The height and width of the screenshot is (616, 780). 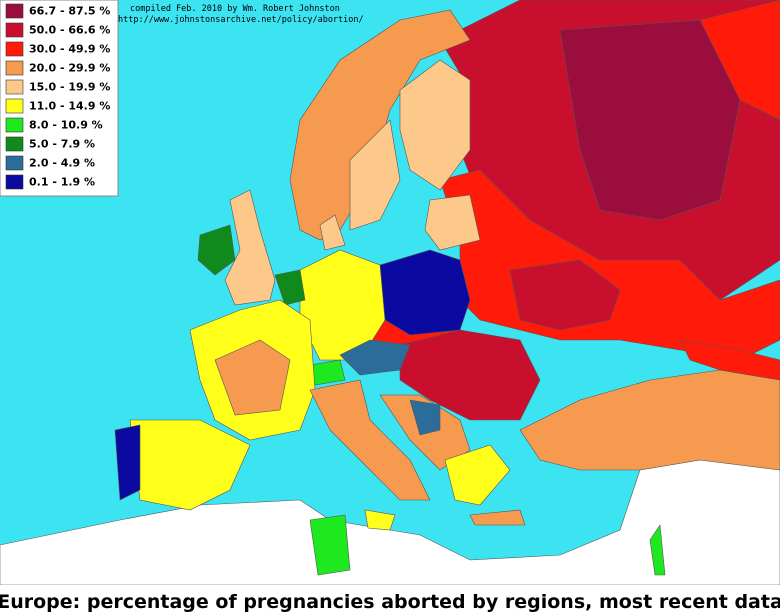 I want to click on legend-label: 15.0 - 19.9 %, so click(x=69, y=87).